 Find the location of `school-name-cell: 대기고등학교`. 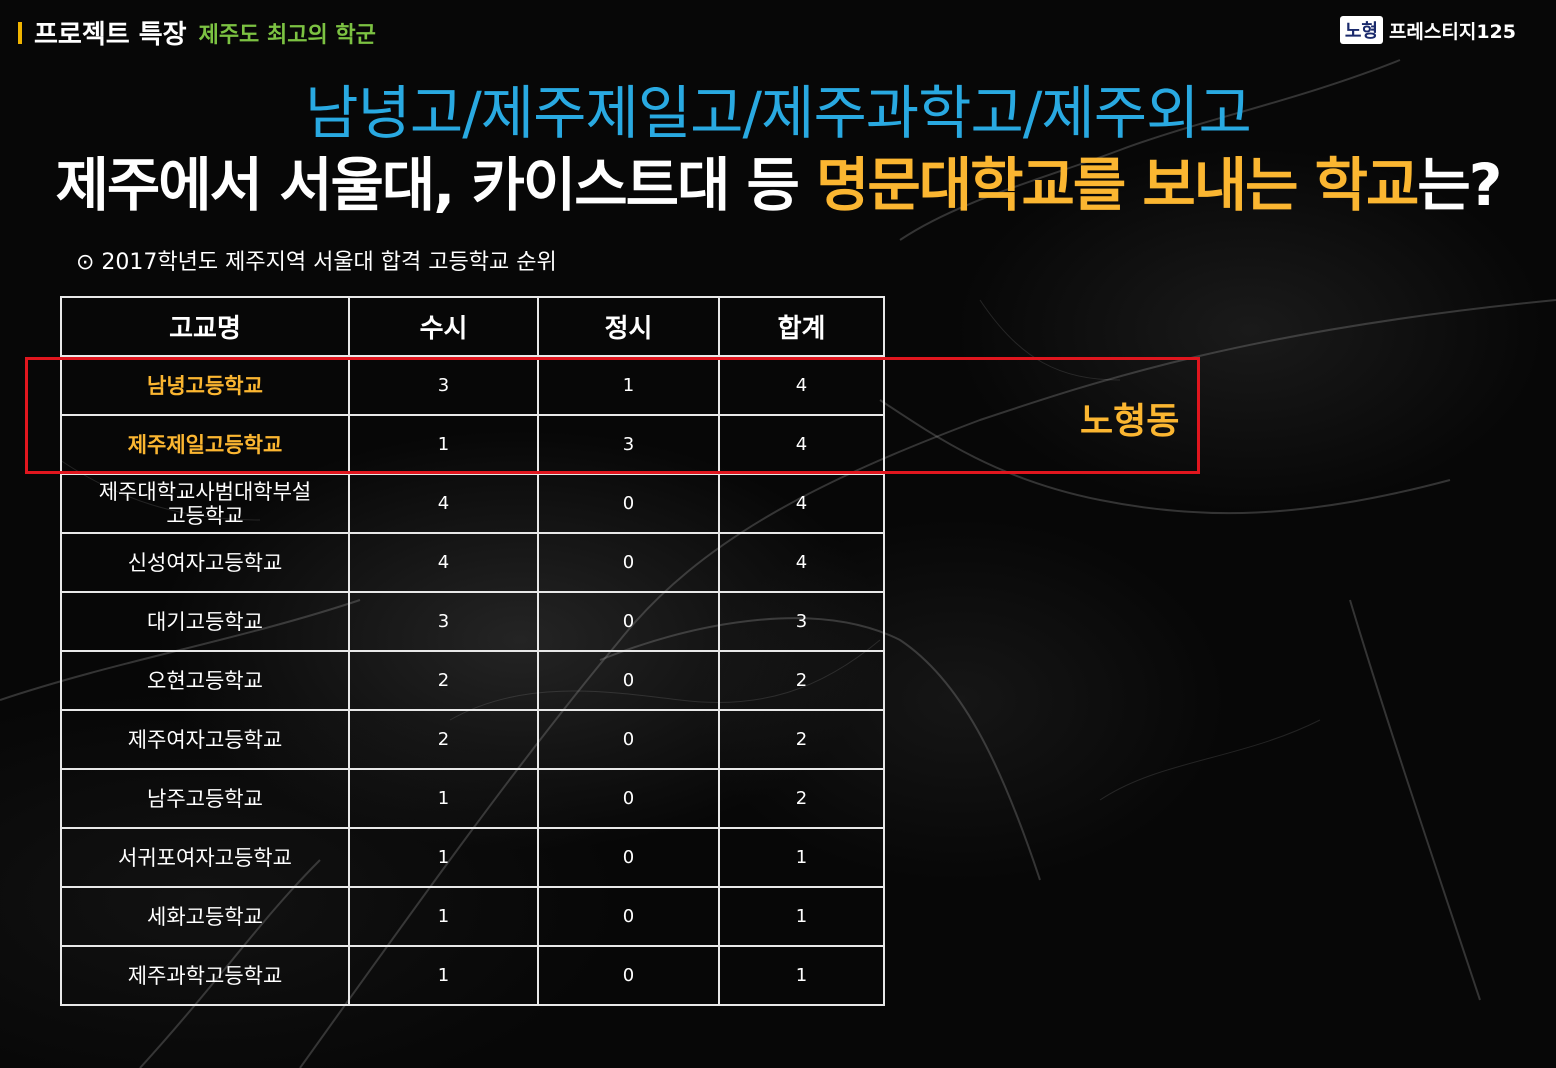

school-name-cell: 대기고등학교 is located at coordinates (205, 621).